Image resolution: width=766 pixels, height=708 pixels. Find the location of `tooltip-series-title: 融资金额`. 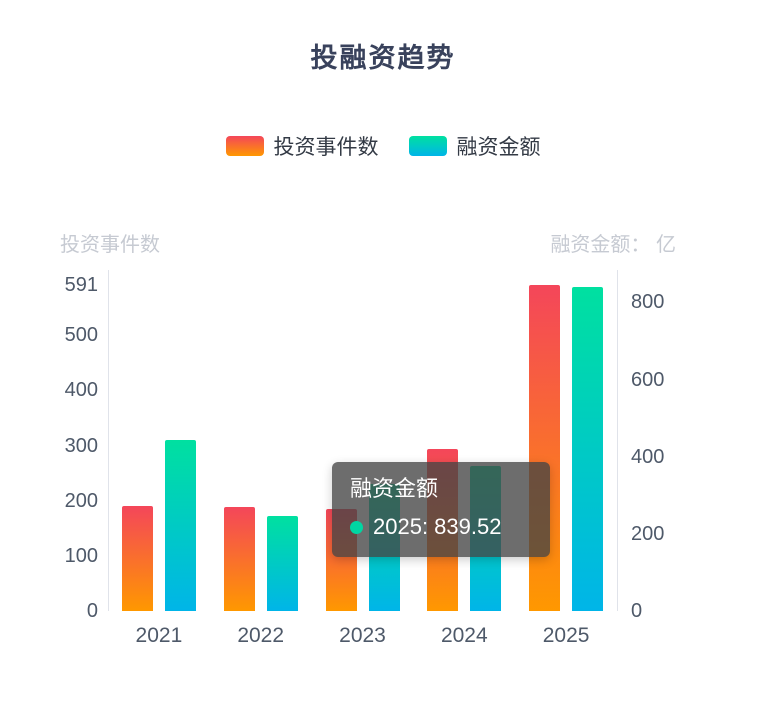

tooltip-series-title: 融资金额 is located at coordinates (394, 488).